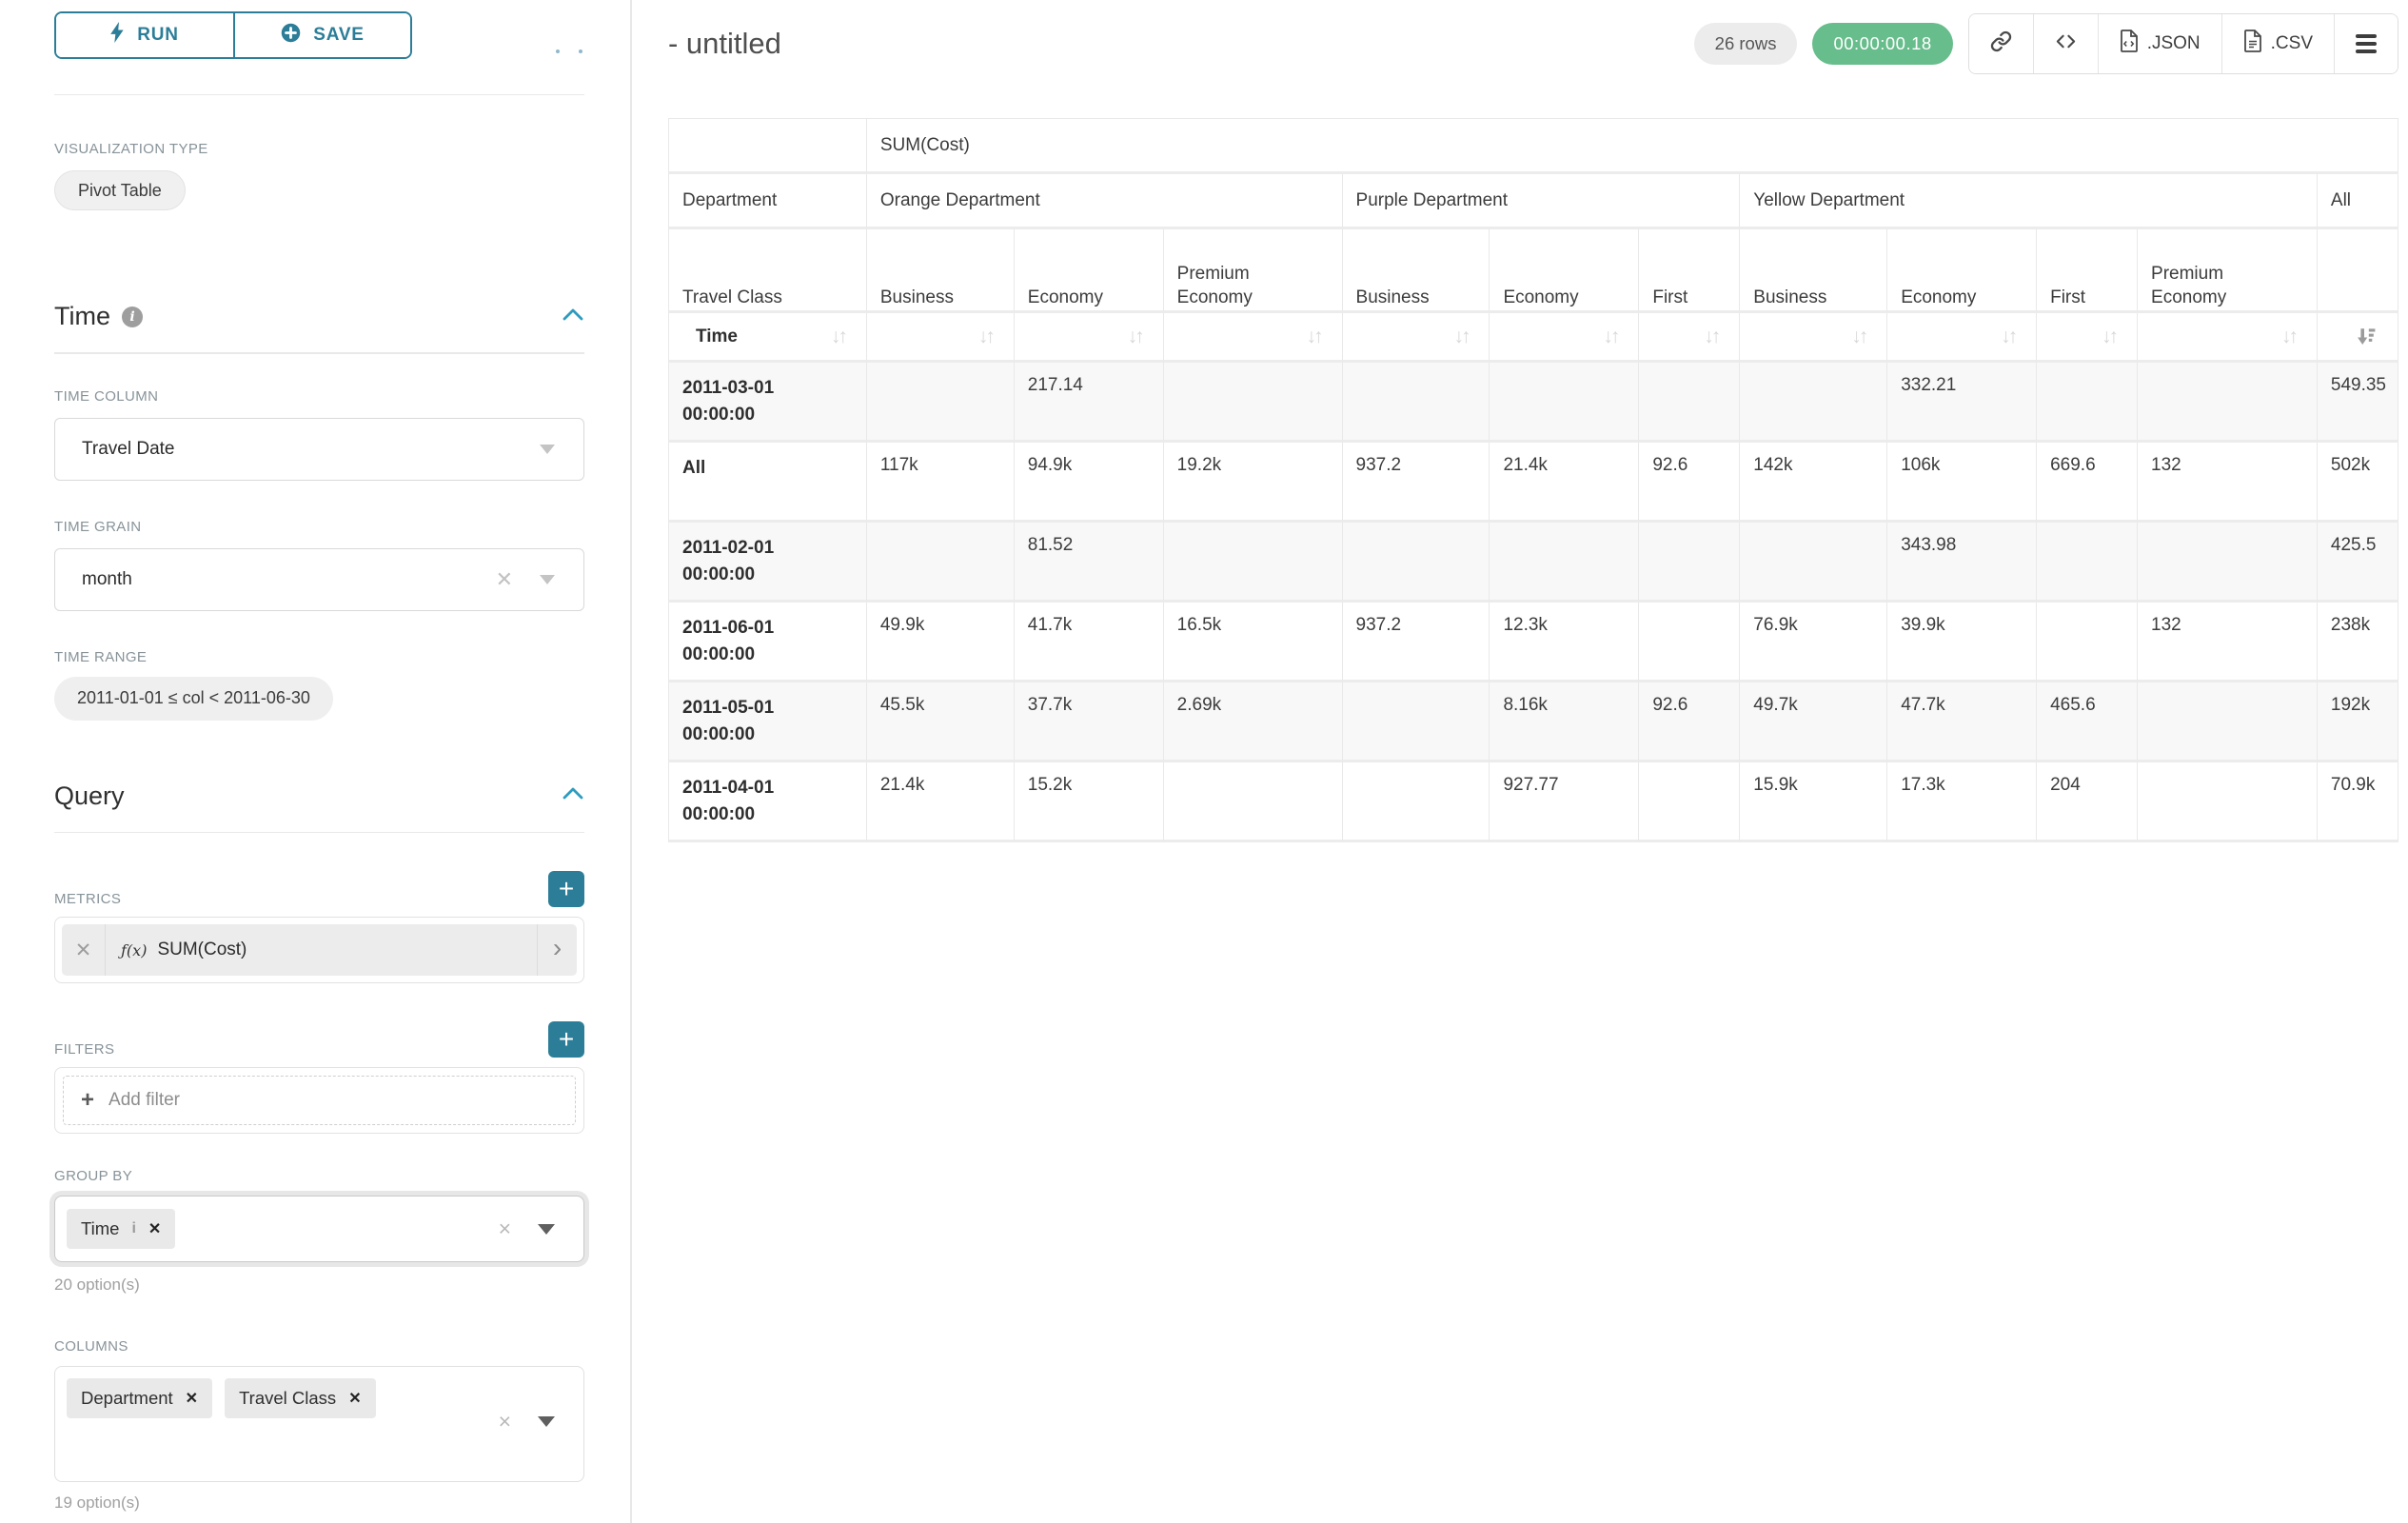 Image resolution: width=2408 pixels, height=1523 pixels. What do you see at coordinates (121, 1229) in the screenshot?
I see `group-by-chip: Time i ✕` at bounding box center [121, 1229].